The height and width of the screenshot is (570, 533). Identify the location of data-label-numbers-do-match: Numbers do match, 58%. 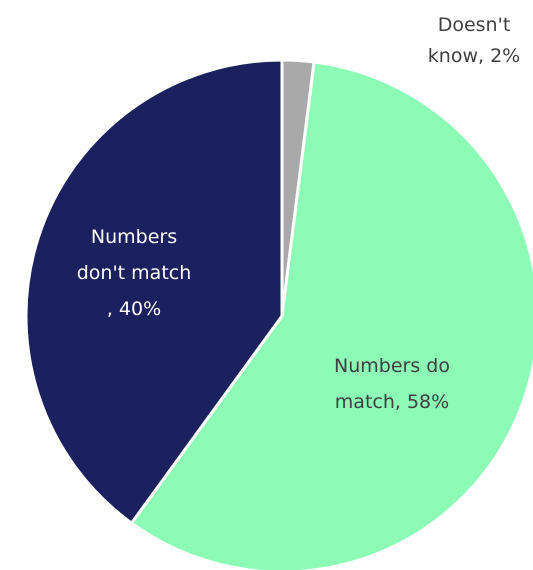
(392, 384).